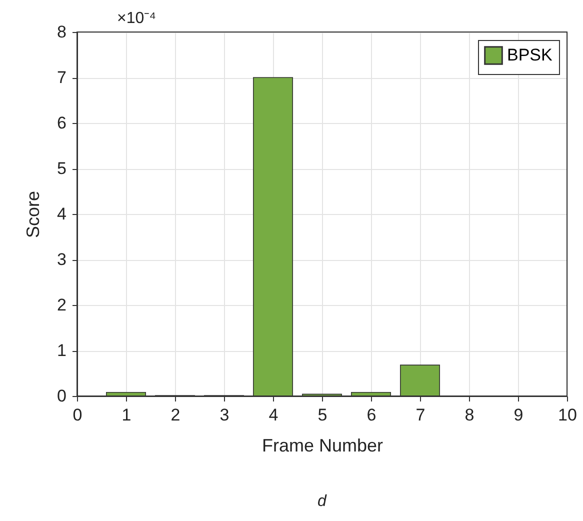 Image resolution: width=583 pixels, height=521 pixels. I want to click on x-tick-label: 8, so click(469, 415).